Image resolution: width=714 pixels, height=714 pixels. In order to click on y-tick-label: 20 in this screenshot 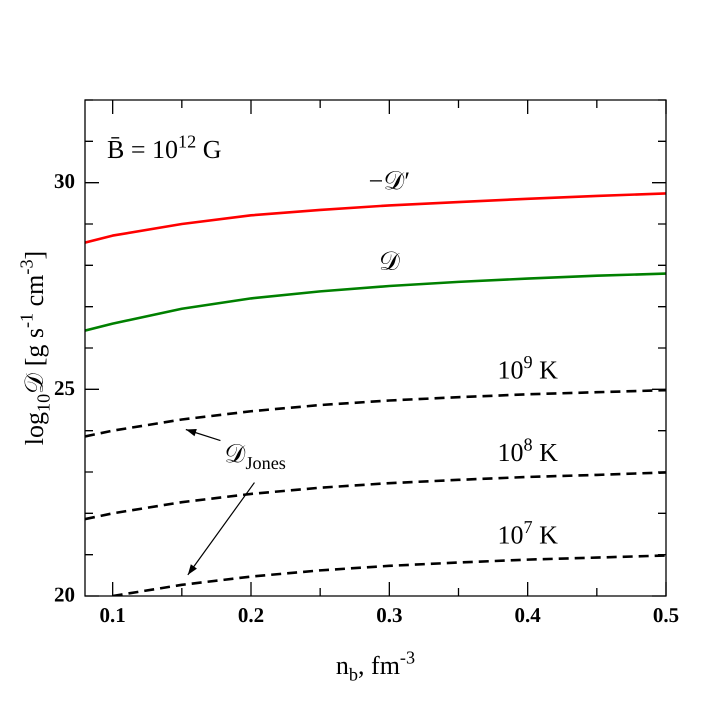, I will do `click(64, 594)`.